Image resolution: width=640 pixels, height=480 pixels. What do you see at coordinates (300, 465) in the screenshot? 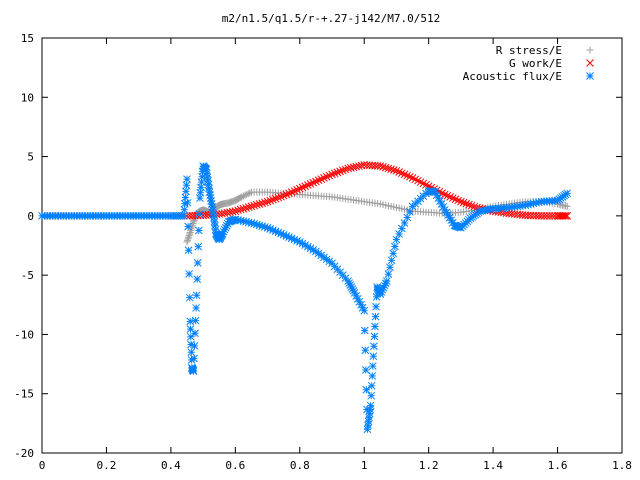
I see `x-tick-label: 0.8` at bounding box center [300, 465].